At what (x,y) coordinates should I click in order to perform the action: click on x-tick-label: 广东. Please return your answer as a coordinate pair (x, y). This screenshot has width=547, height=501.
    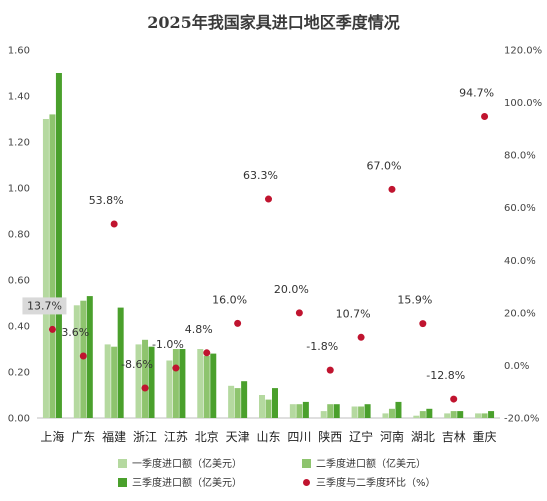
    Looking at the image, I should click on (83, 437).